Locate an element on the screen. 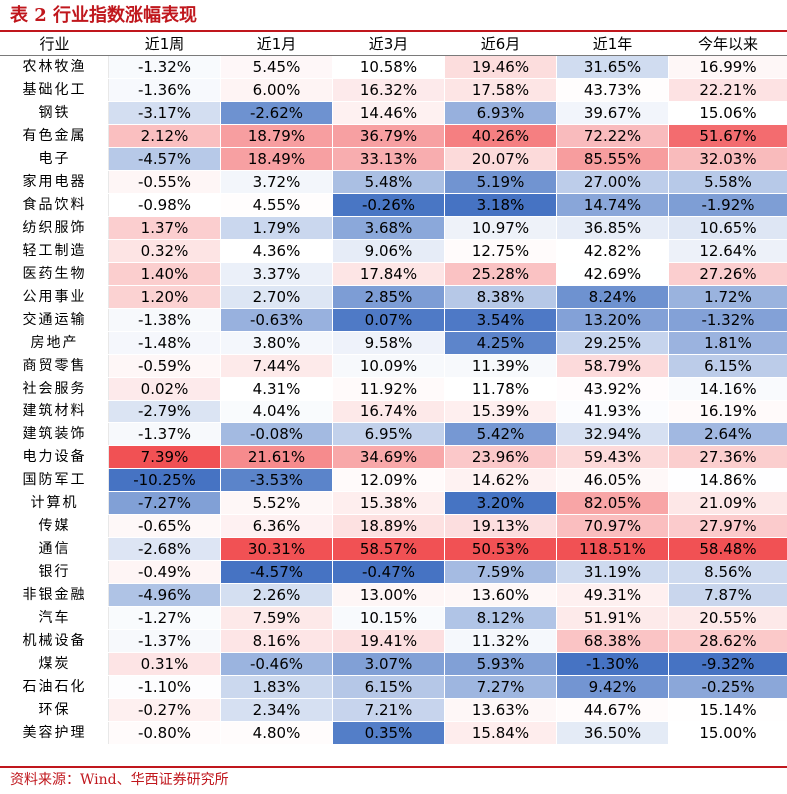 The image size is (787, 794). heatmap-cell: -10.25% is located at coordinates (164, 480).